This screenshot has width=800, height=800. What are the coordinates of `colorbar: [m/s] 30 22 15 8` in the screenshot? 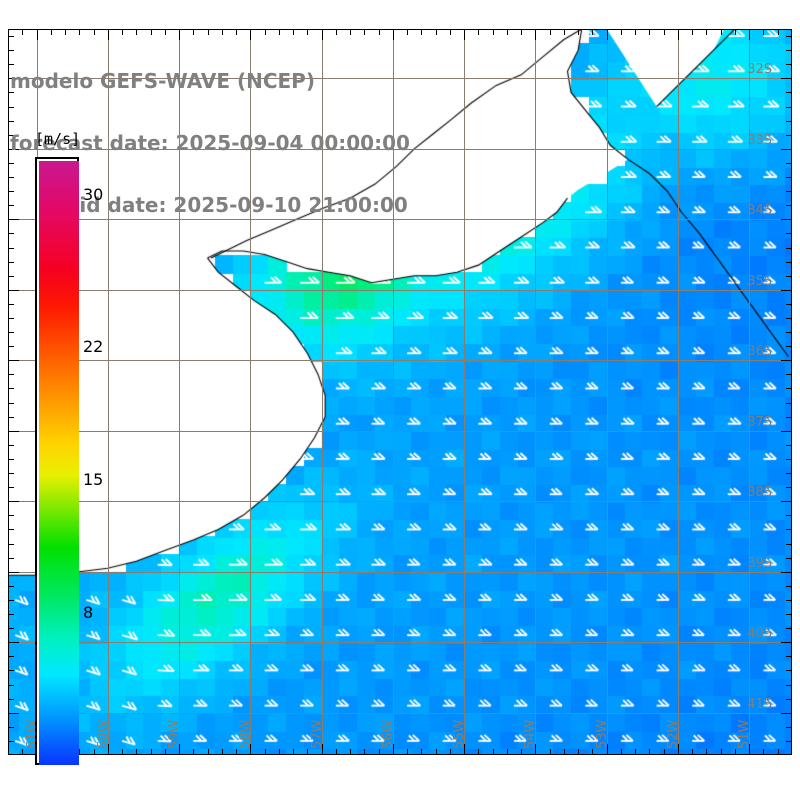 It's located at (69, 447).